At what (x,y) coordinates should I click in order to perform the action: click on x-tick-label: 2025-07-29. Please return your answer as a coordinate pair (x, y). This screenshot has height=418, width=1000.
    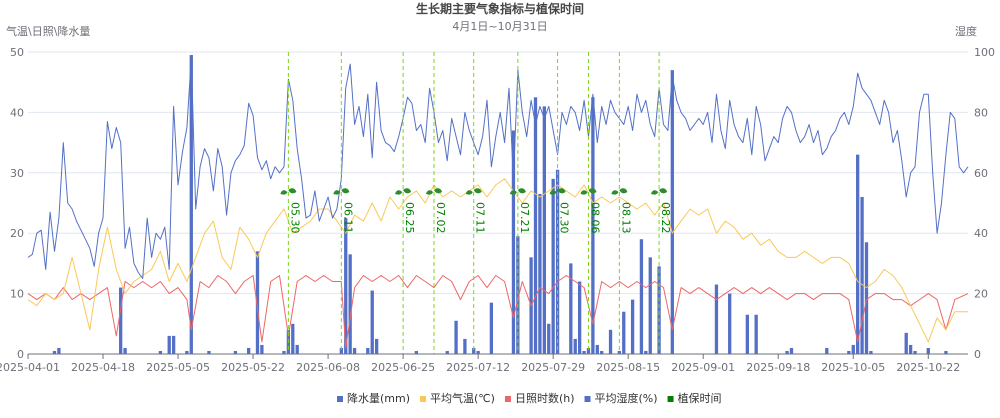
    Looking at the image, I should click on (553, 367).